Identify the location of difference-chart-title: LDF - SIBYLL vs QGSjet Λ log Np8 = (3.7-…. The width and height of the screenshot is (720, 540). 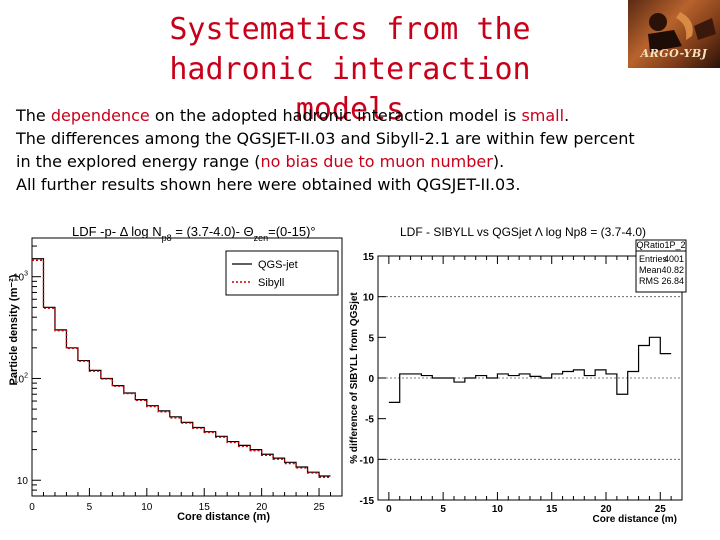
(523, 232).